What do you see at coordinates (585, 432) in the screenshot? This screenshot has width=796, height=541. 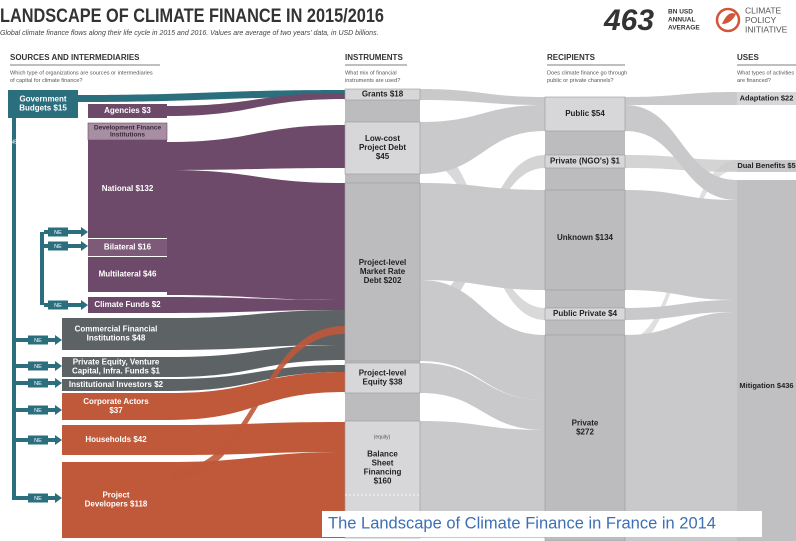 I see `recipient-node-label: $272` at bounding box center [585, 432].